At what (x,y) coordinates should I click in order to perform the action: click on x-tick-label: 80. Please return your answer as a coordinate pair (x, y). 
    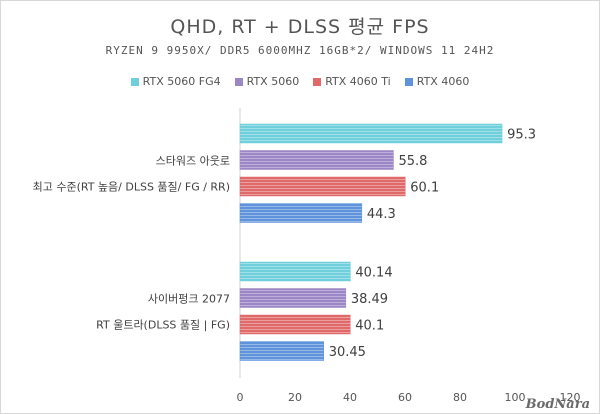
    Looking at the image, I should click on (460, 397).